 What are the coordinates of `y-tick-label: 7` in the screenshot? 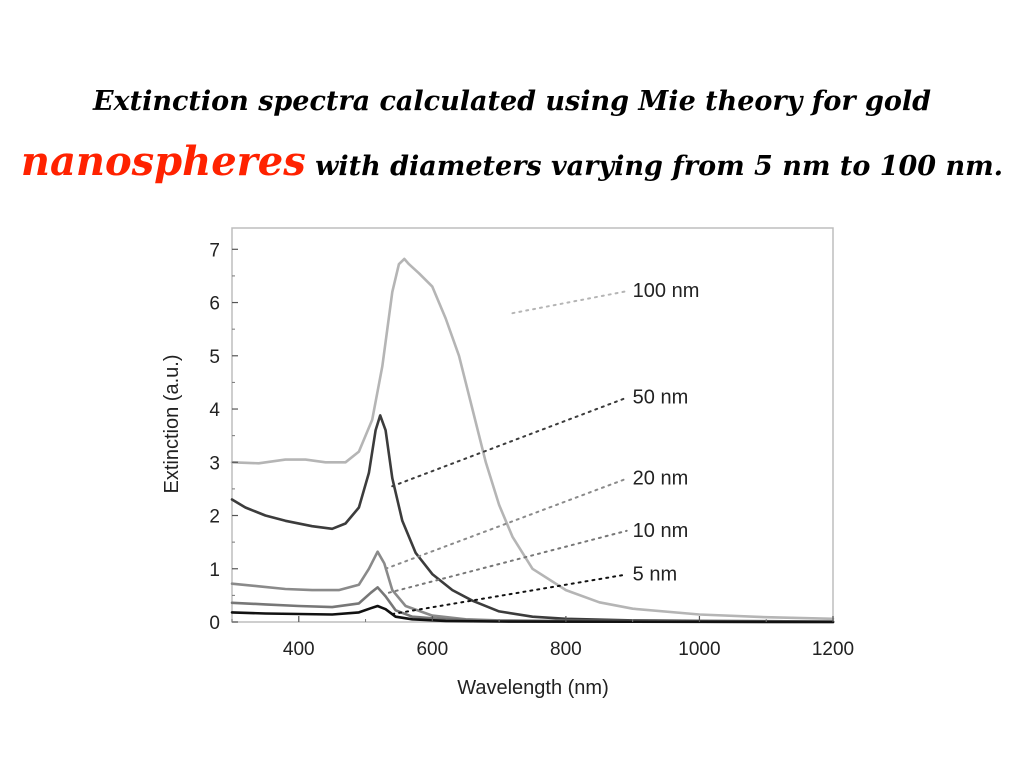 It's located at (214, 250).